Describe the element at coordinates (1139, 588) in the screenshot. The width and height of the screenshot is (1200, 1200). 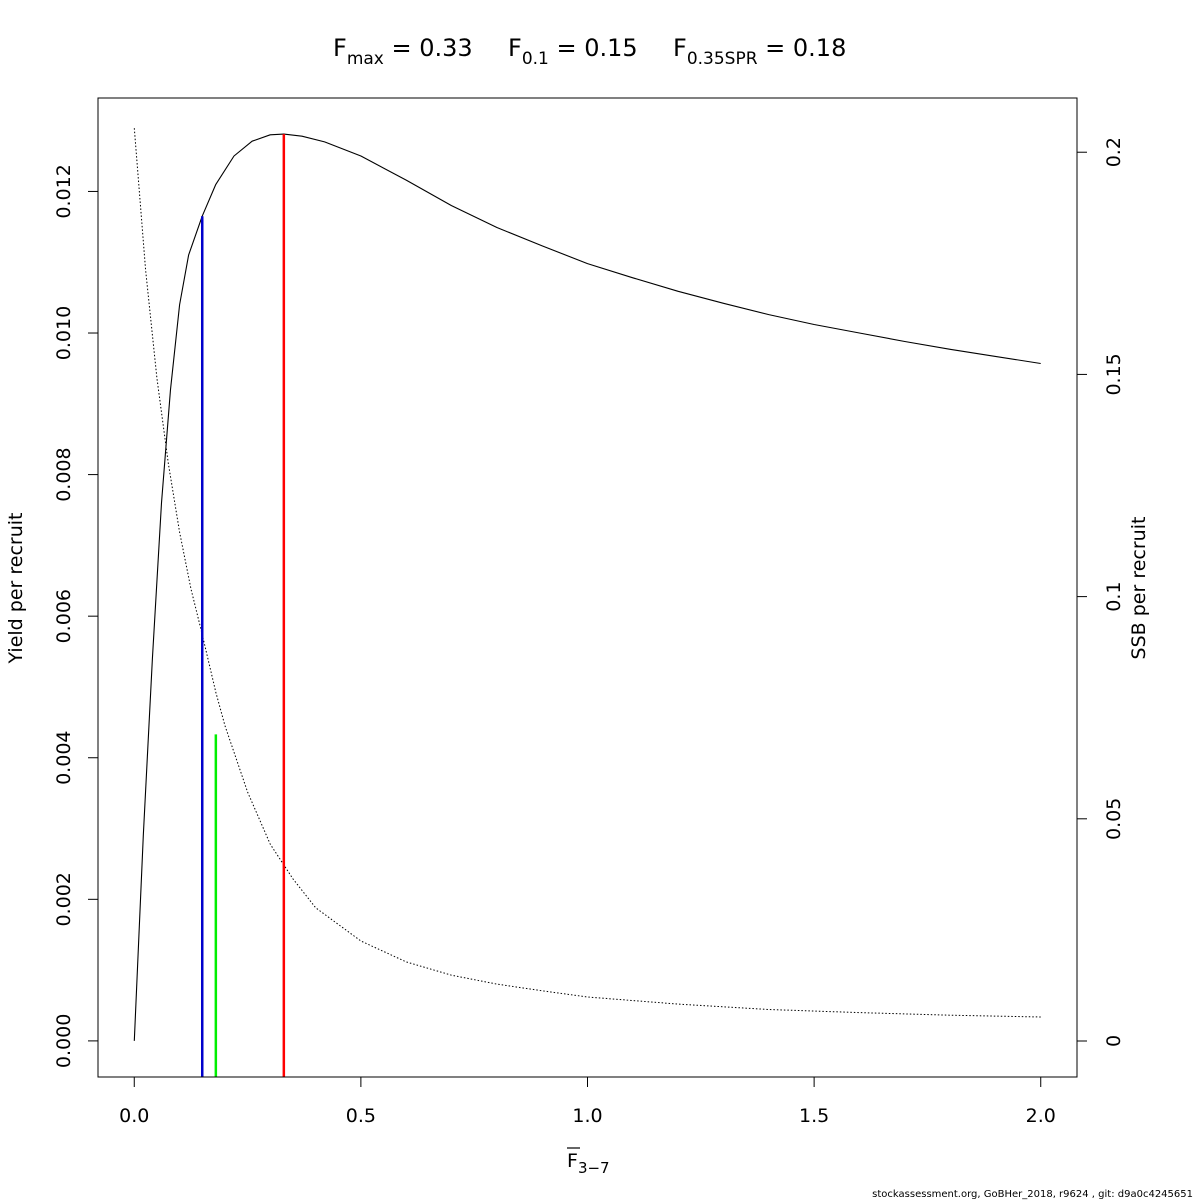
I see `y-axis-right-label: SSB per recruit` at that location.